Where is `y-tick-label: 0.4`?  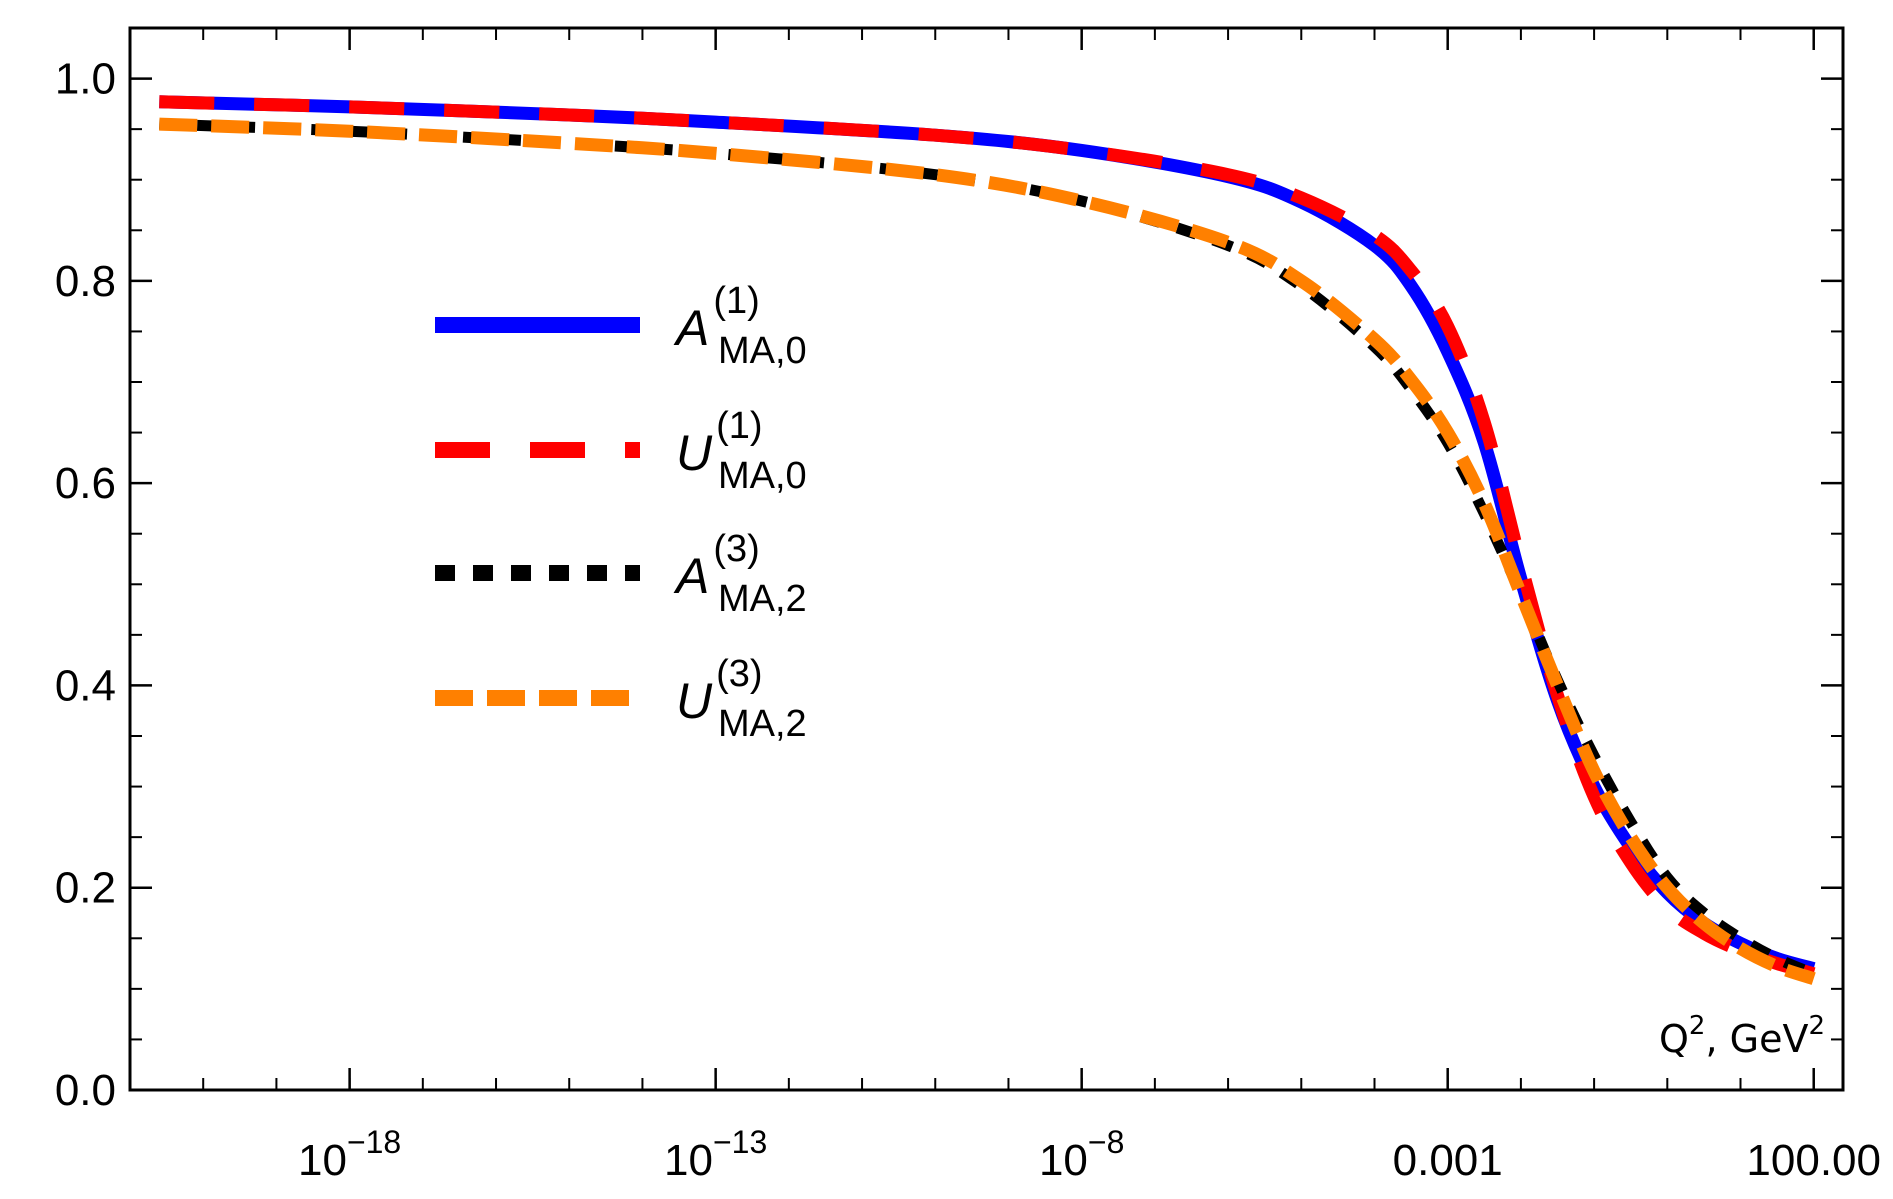 y-tick-label: 0.4 is located at coordinates (85, 685).